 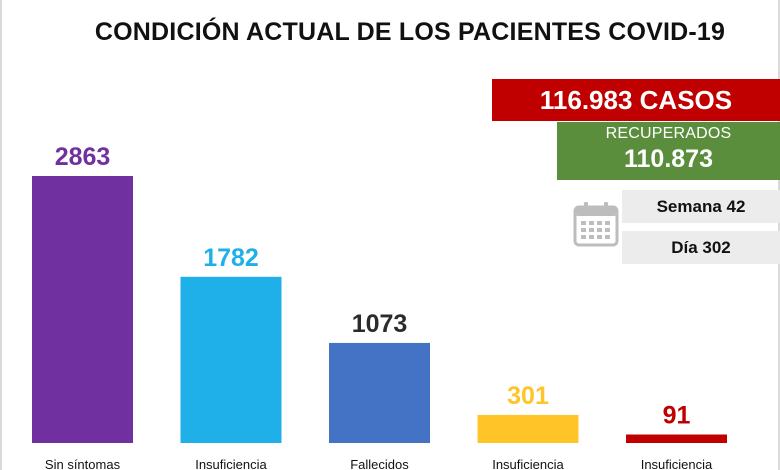 What do you see at coordinates (528, 396) in the screenshot?
I see `bar-value-label-4: 301` at bounding box center [528, 396].